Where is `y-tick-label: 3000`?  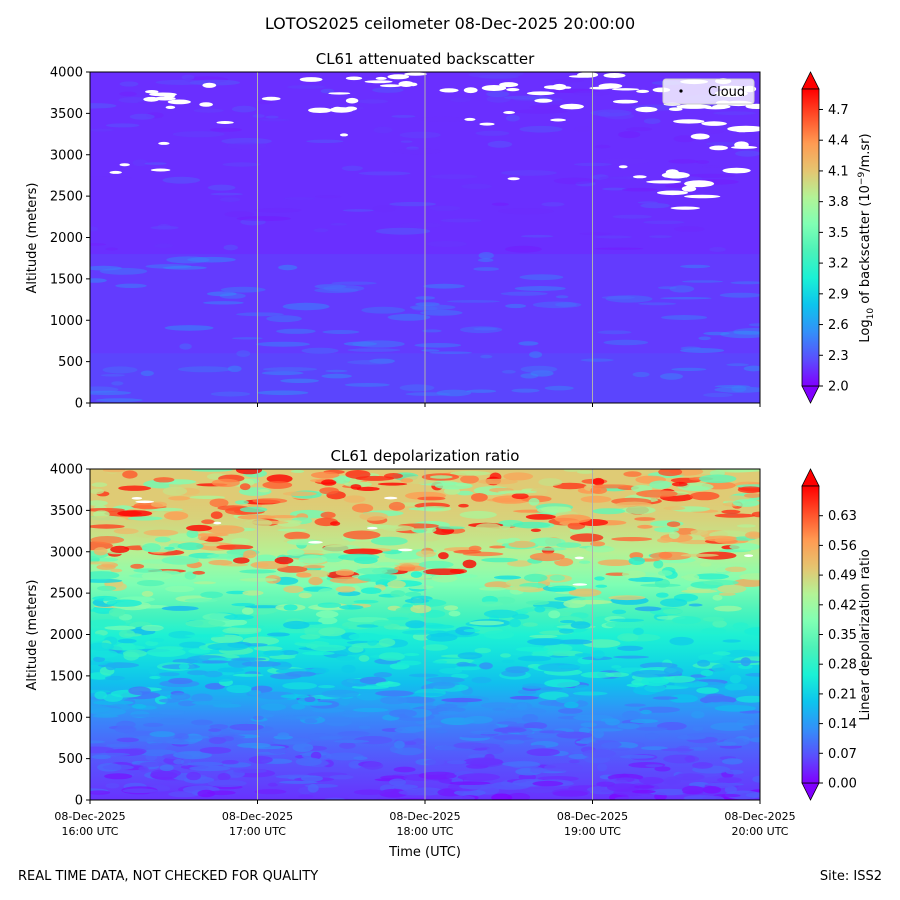 y-tick-label: 3000 is located at coordinates (66, 155).